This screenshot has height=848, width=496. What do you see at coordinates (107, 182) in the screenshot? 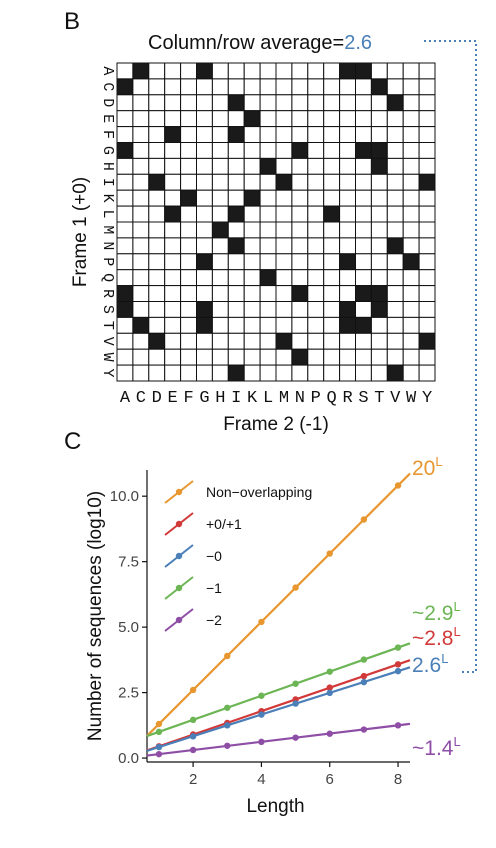
I see `heatmap-row-label: I` at bounding box center [107, 182].